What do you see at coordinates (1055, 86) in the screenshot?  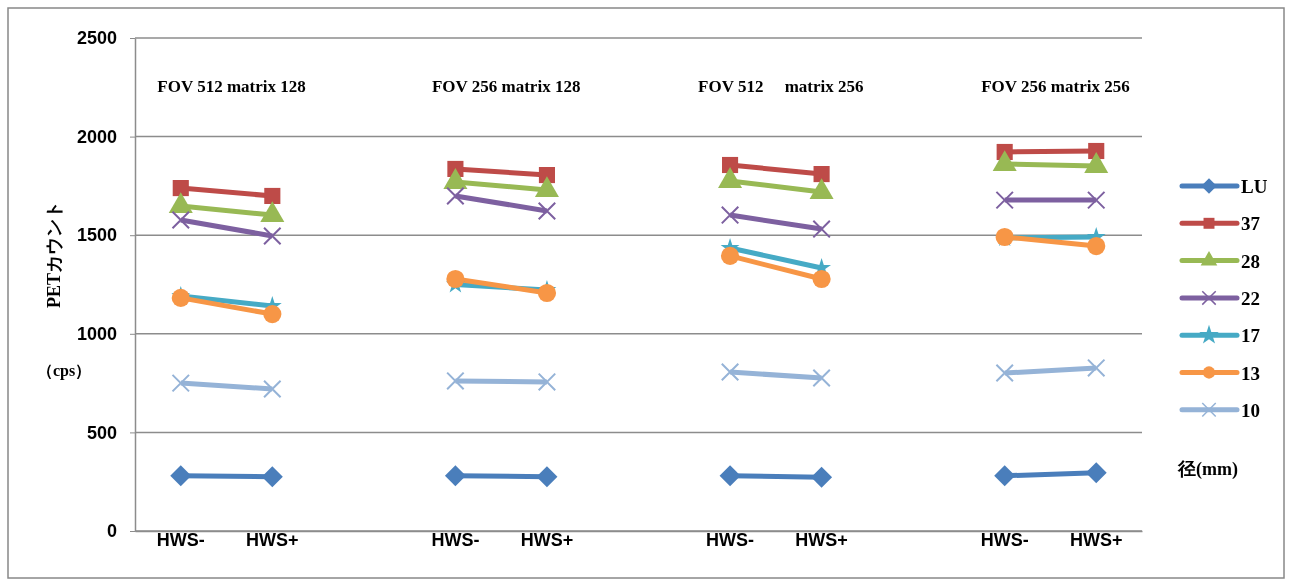 I see `annotation: FOV 256 matrix 256` at bounding box center [1055, 86].